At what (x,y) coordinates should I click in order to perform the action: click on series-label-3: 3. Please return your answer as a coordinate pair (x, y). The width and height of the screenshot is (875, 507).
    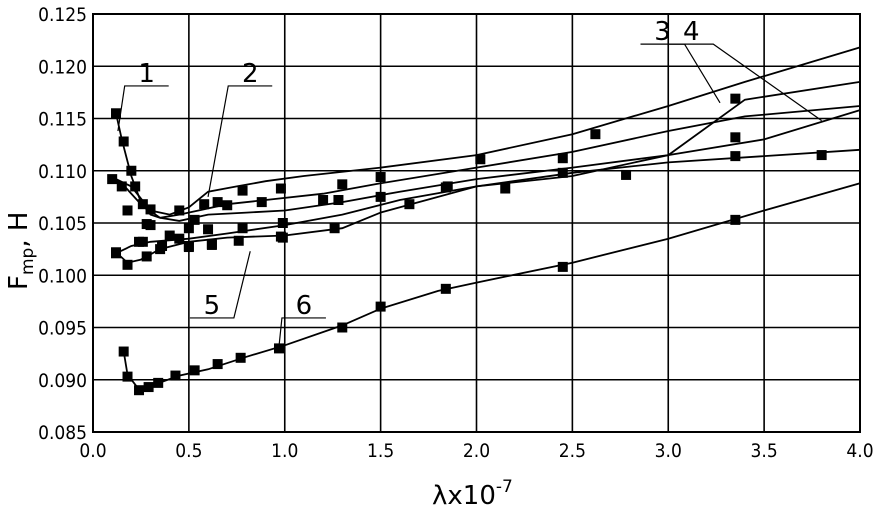
    Looking at the image, I should click on (662, 32).